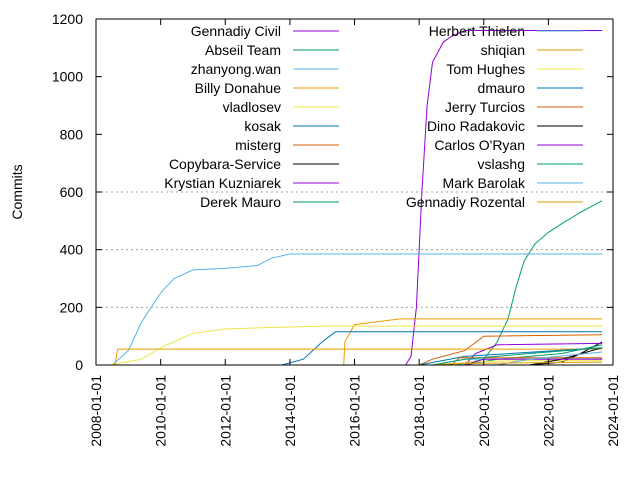  I want to click on x-tick-label: 2022-01-01, so click(548, 411).